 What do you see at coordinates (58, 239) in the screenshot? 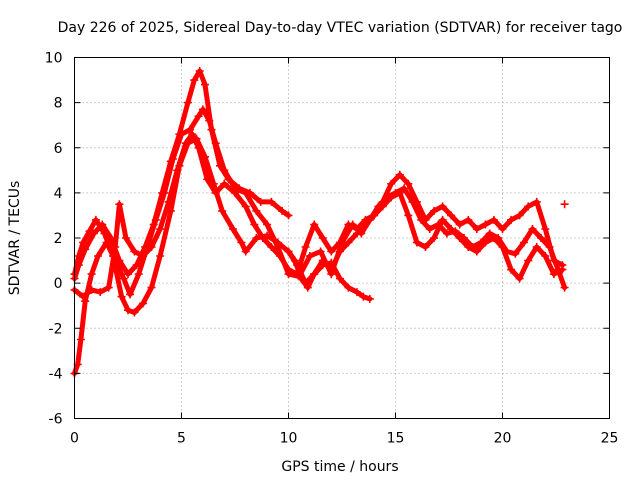
I see `y-tick-label: 2` at bounding box center [58, 239].